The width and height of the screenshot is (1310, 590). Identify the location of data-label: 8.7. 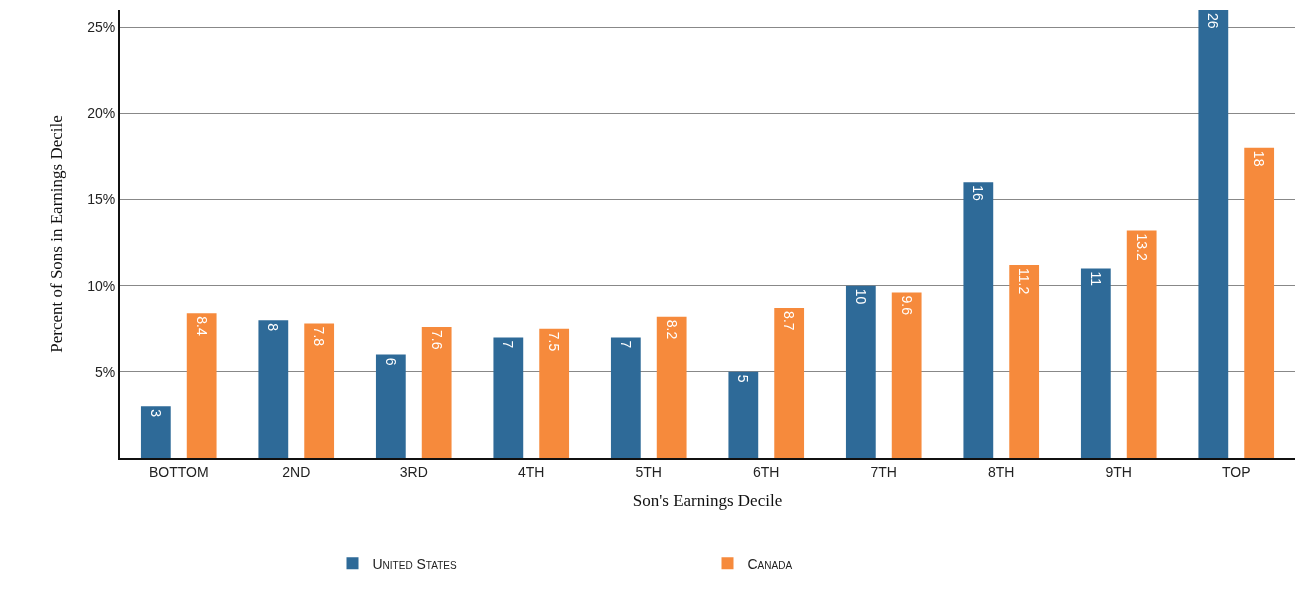
(789, 321).